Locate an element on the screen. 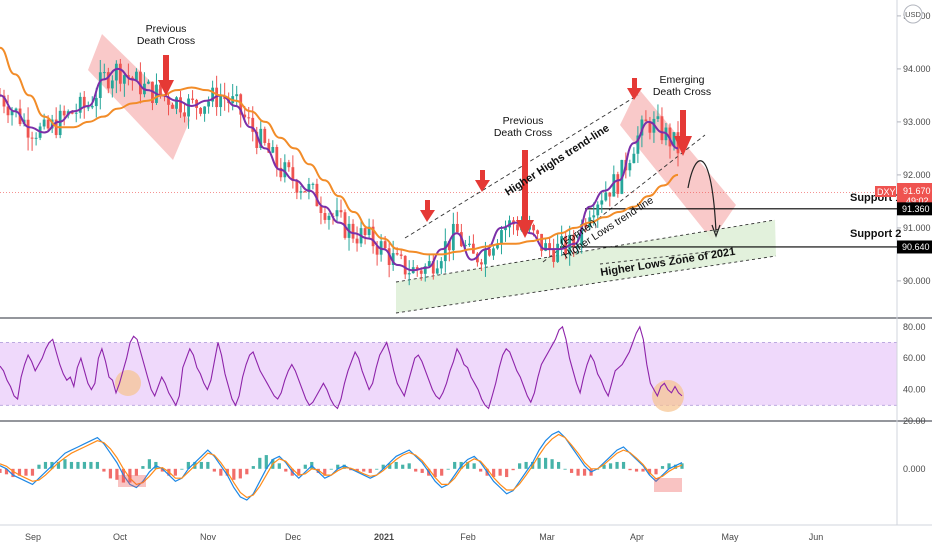 Image resolution: width=932 pixels, height=550 pixels. time-tick-label: Sep is located at coordinates (33, 537).